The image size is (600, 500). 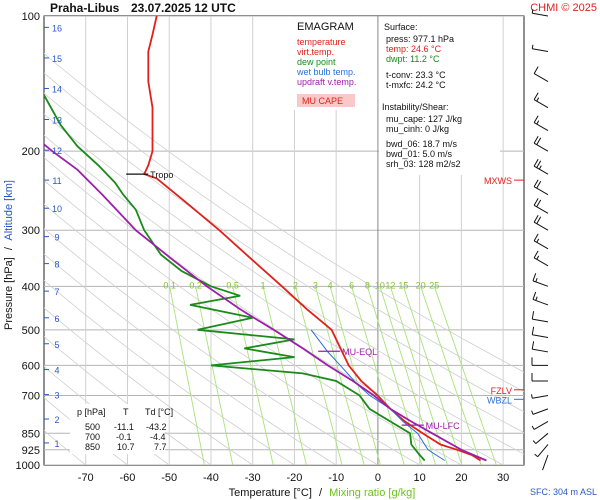 I want to click on table-cell: -43.2, so click(x=156, y=427).